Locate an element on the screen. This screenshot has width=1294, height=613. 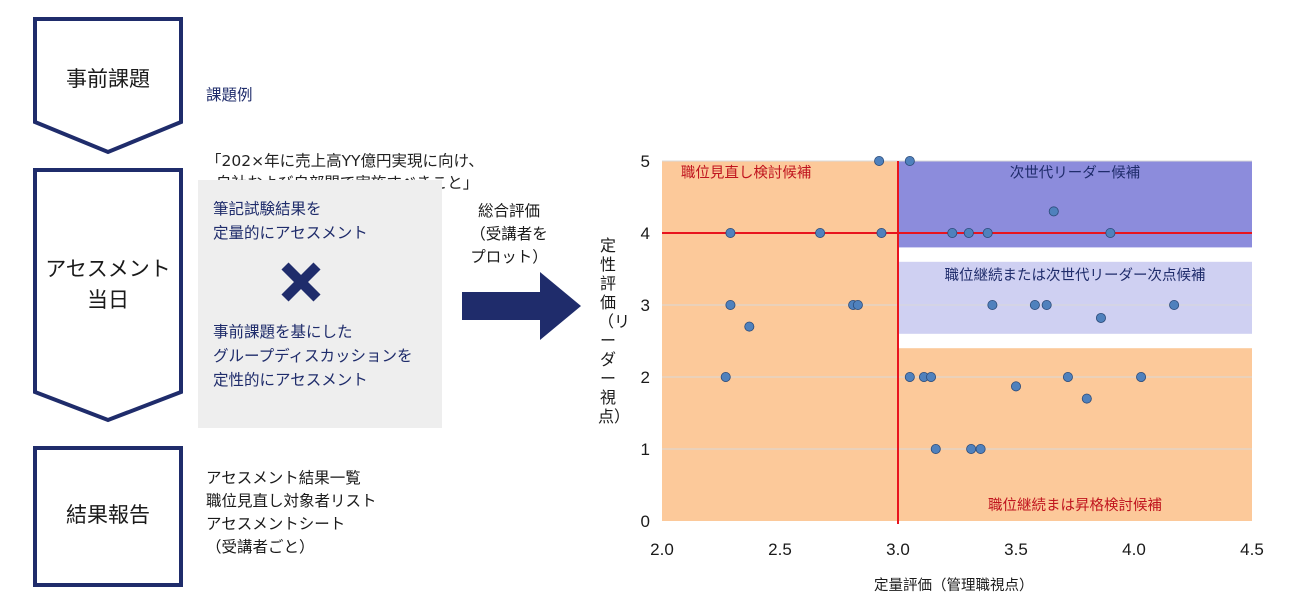
report-items: アセスメント結果一覧 職位見直し対象者リスト アセスメントシート （受講者ごと） is located at coordinates (291, 512).